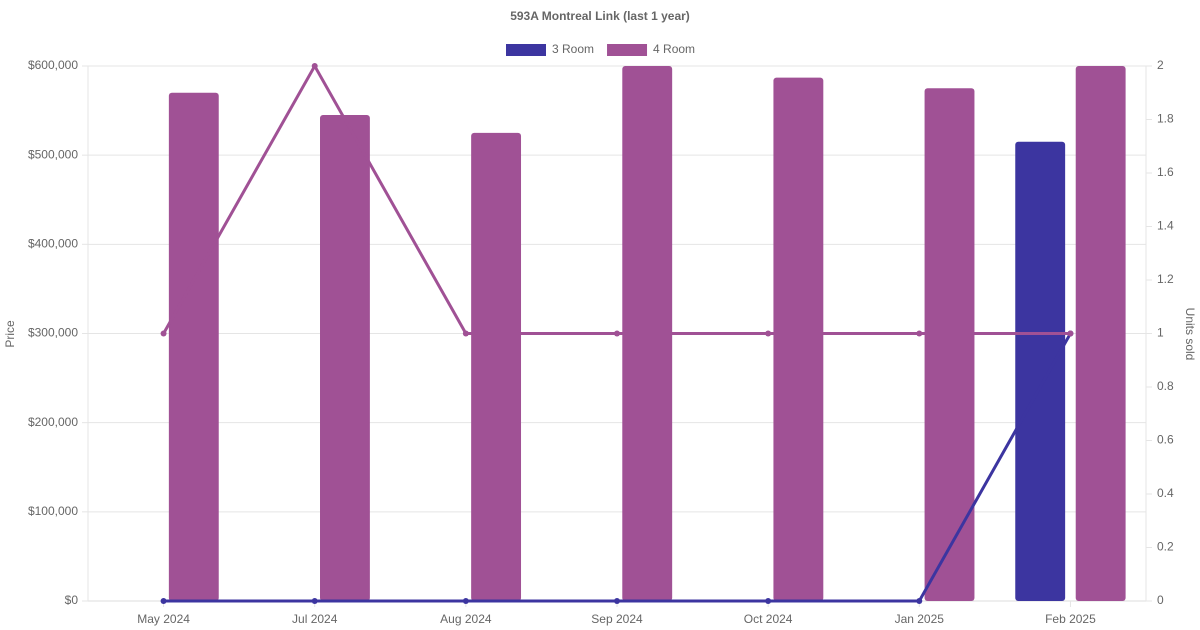 The width and height of the screenshot is (1200, 630). I want to click on y2-tick-label: 0.2, so click(1165, 547).